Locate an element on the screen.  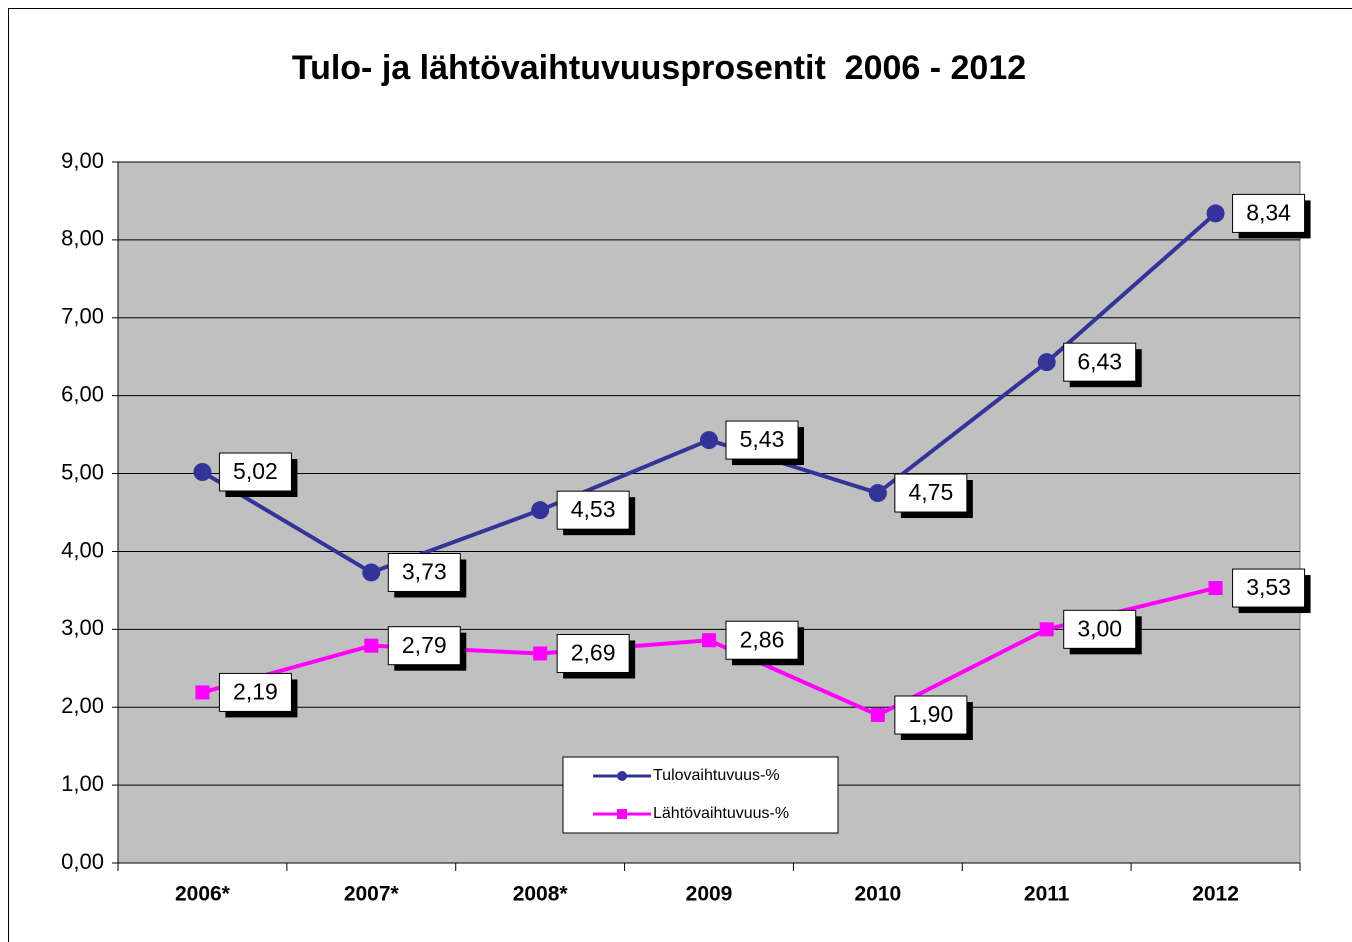
data-label: 8,34 is located at coordinates (1268, 212).